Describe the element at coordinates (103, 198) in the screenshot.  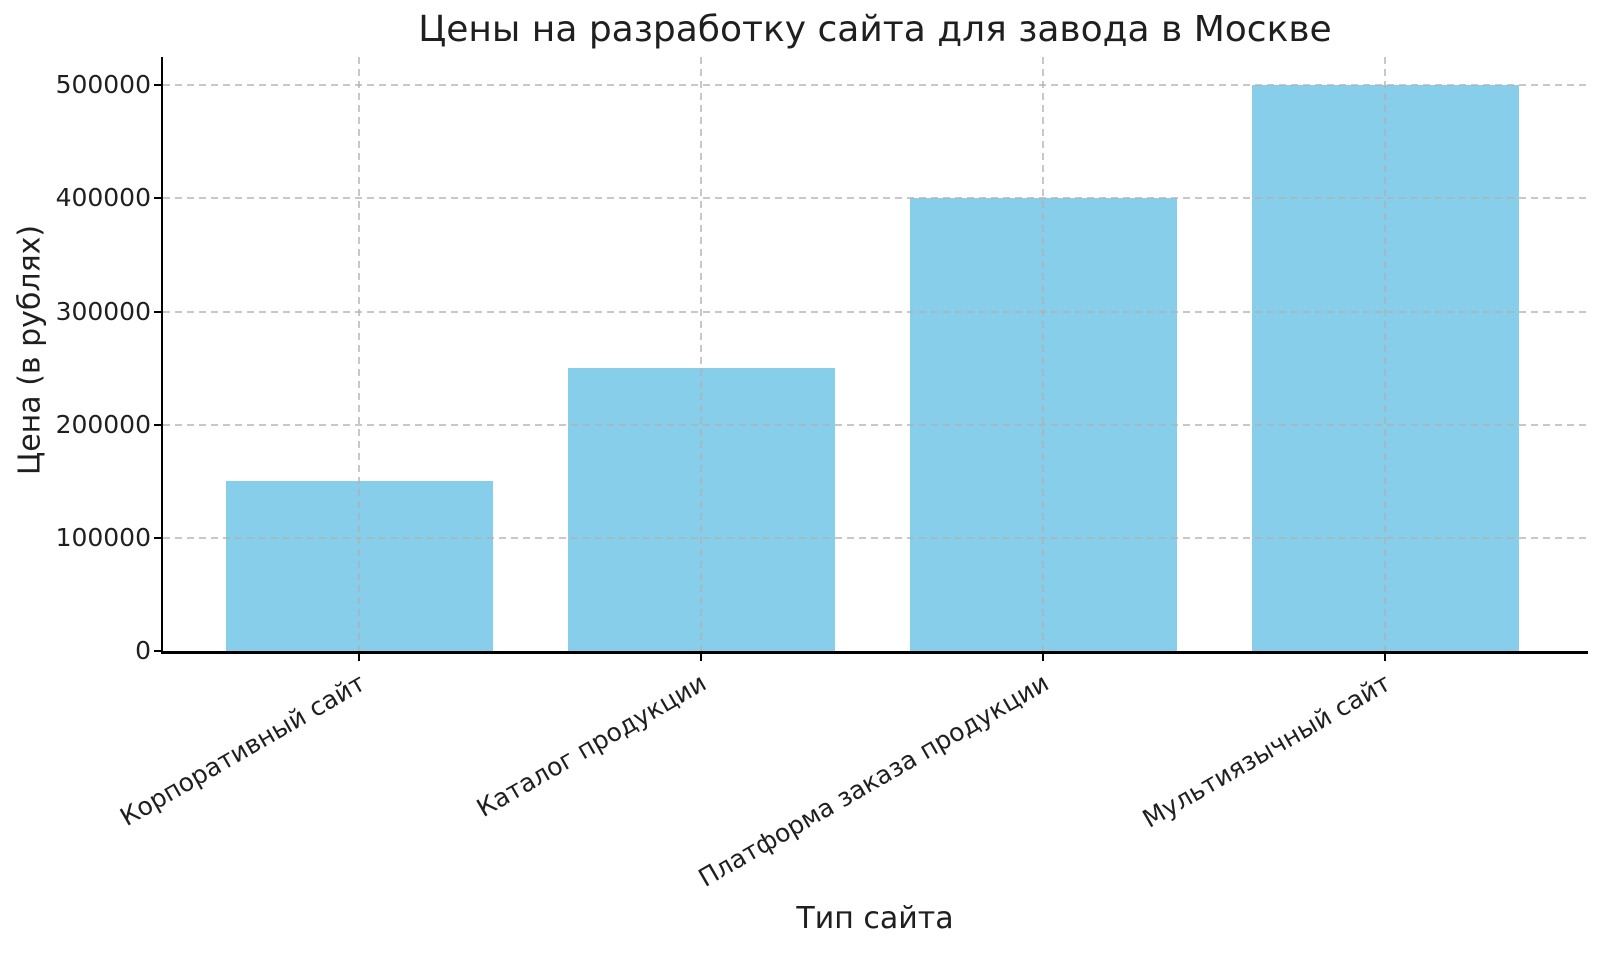
I see `y-tick-label: 400000` at that location.